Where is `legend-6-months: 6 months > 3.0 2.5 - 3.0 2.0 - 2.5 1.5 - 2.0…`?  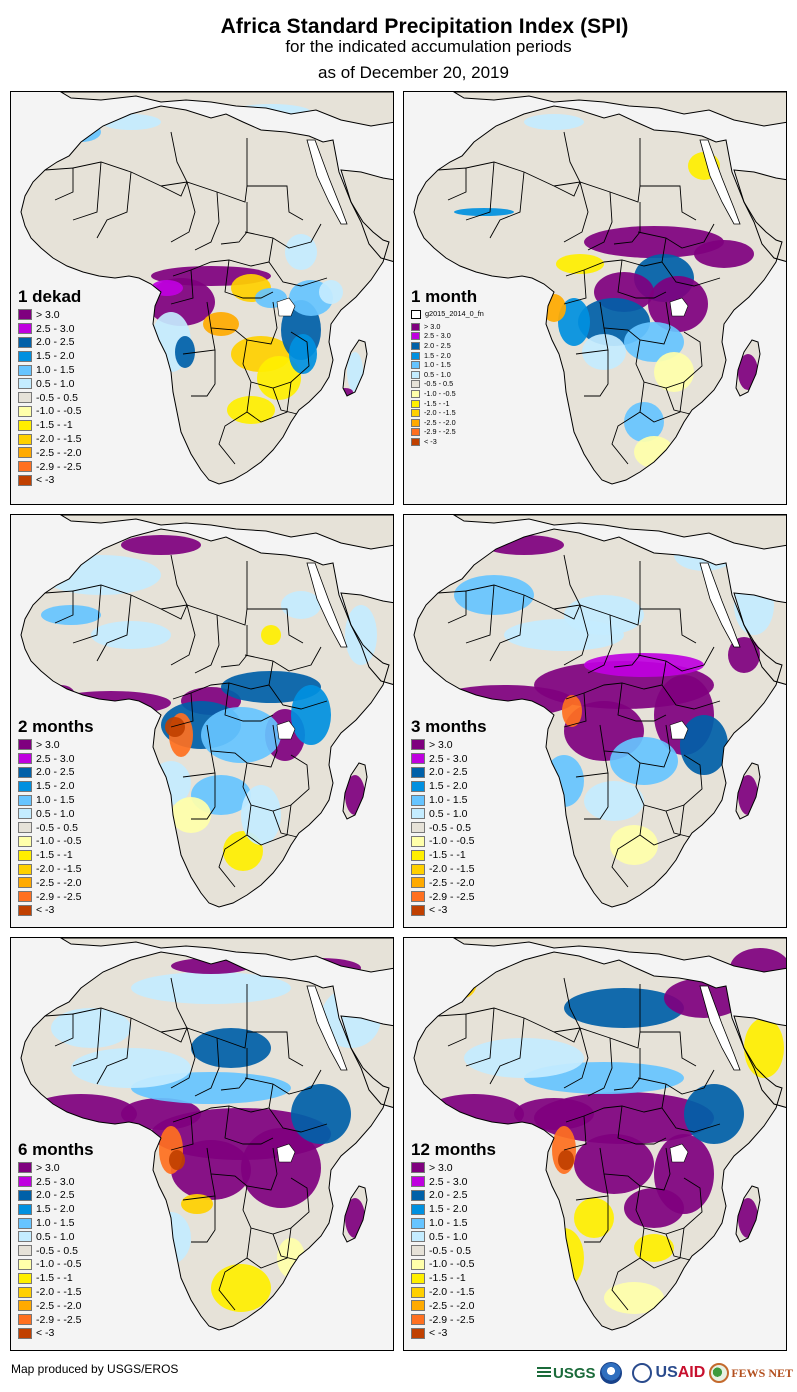
legend-6-months: 6 months > 3.0 2.5 - 3.0 2.0 - 2.5 1.5 - 2.0… is located at coordinates (56, 1240).